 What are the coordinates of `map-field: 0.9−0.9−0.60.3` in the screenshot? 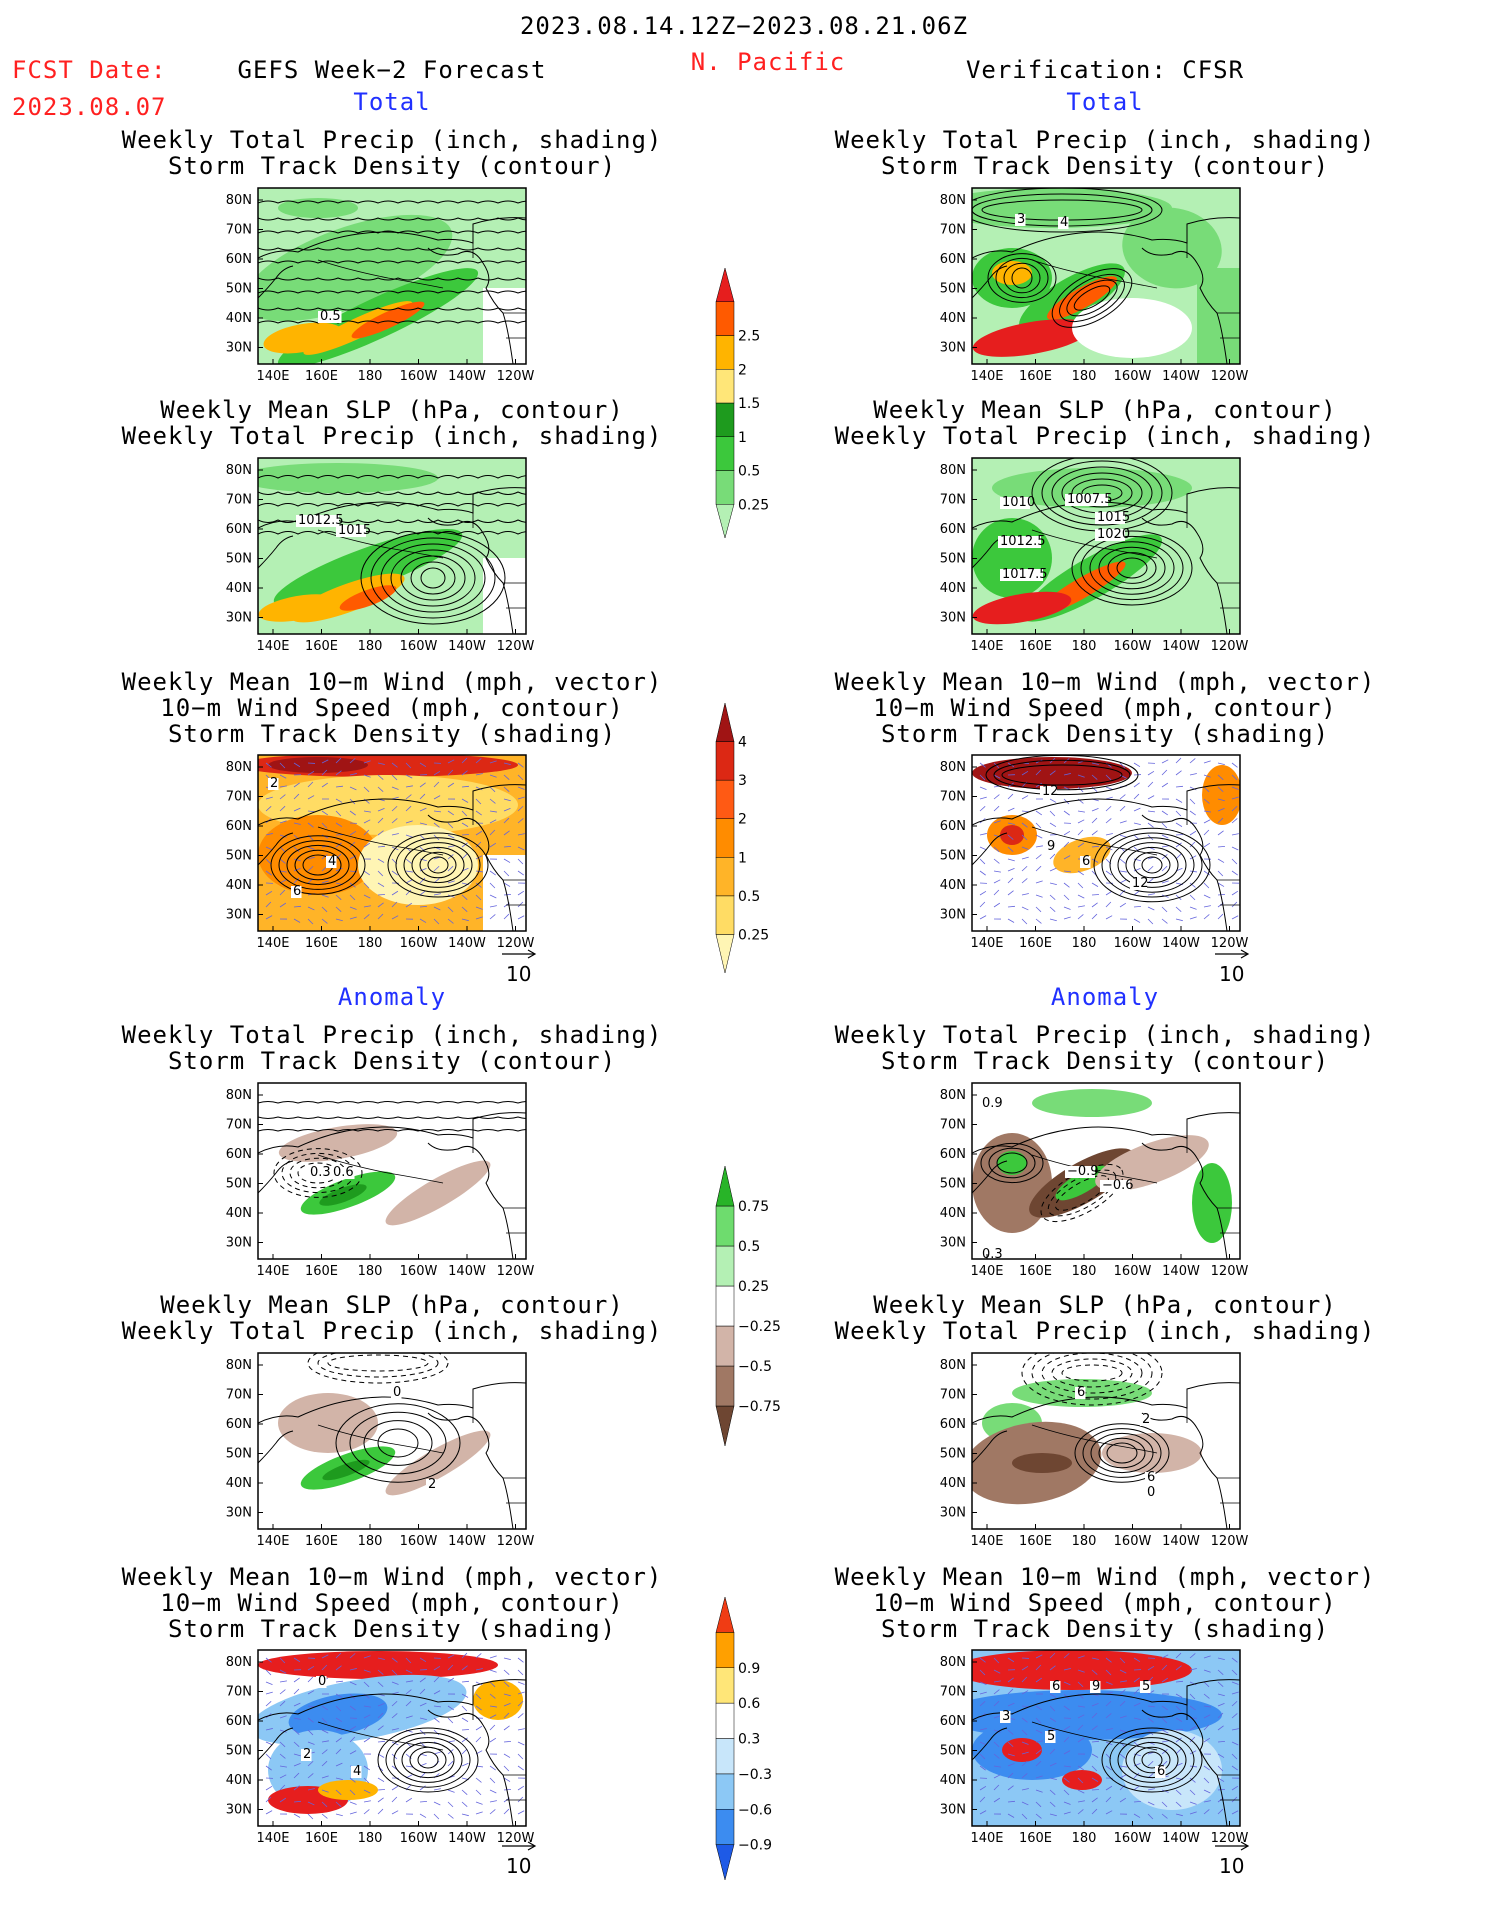 It's located at (1106, 1171).